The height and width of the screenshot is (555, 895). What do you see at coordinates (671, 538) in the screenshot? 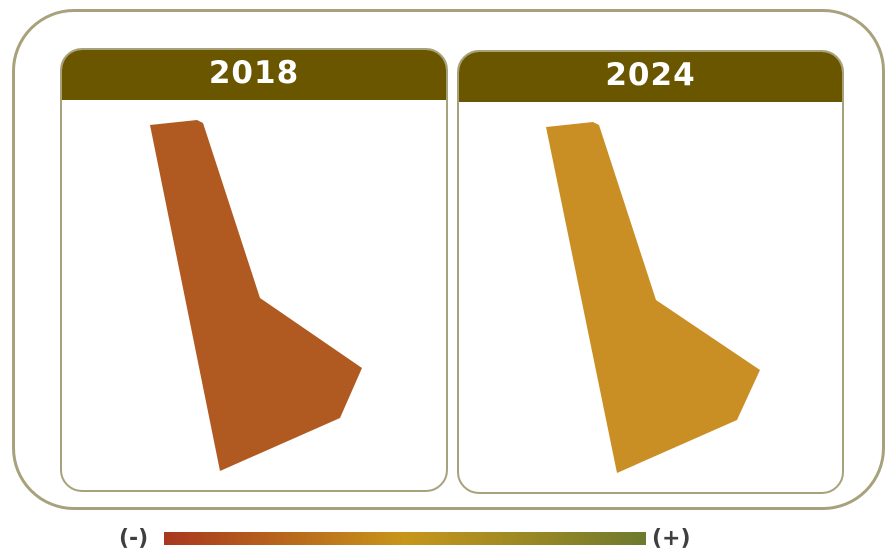
I see `legend-max-label: (+)` at bounding box center [671, 538].